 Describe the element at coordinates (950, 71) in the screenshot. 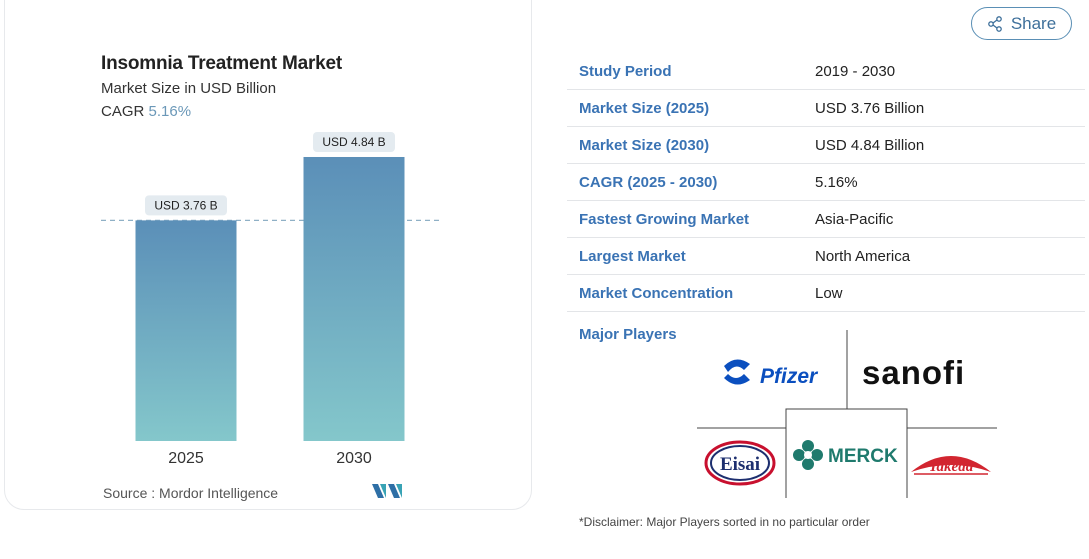

I see `info-value: 2019 - 2030` at that location.